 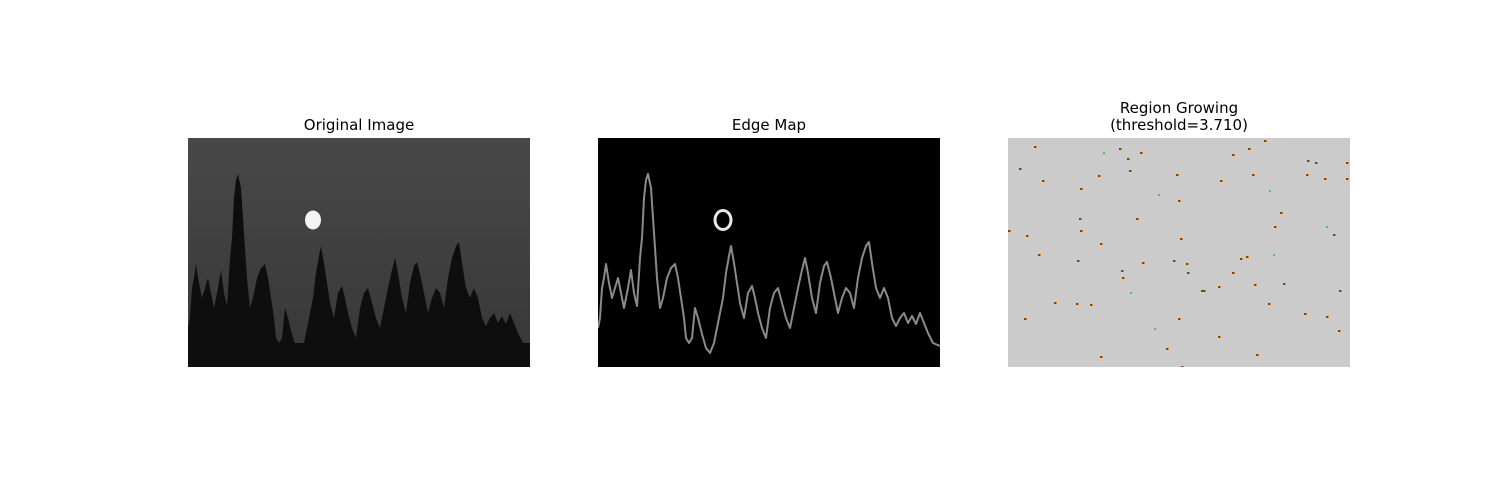 I want to click on moon, so click(x=313, y=220).